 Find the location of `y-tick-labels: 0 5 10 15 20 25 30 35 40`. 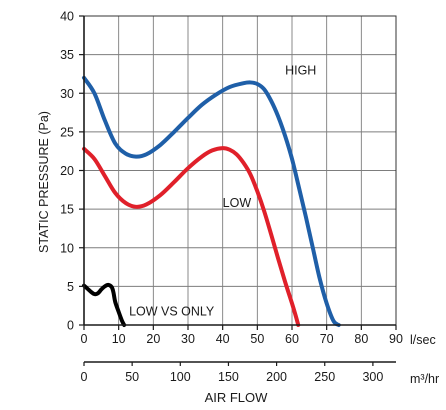

y-tick-labels: 0 5 10 15 20 25 30 35 40 is located at coordinates (67, 171).